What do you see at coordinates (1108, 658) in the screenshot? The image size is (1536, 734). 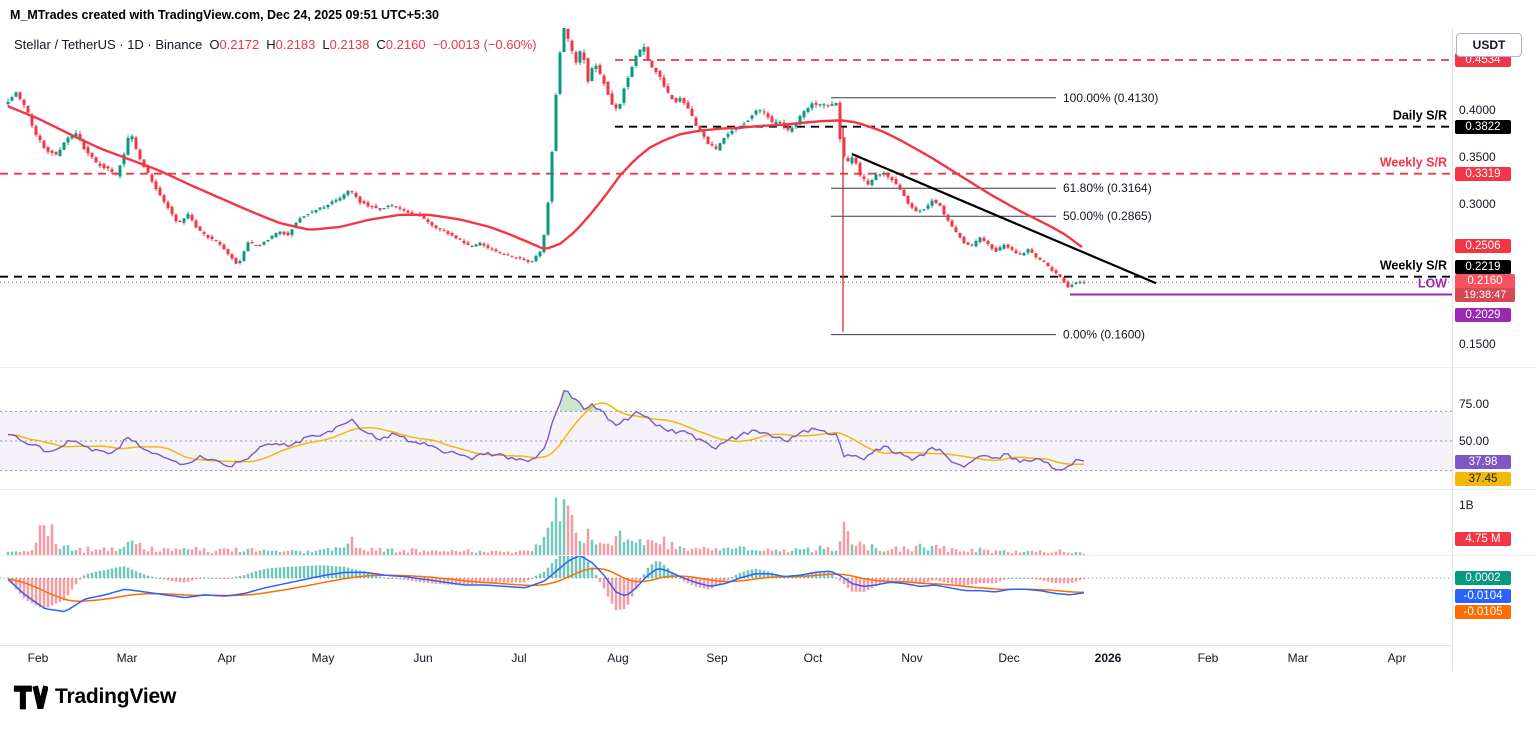 I see `time-axis-label: 2026` at bounding box center [1108, 658].